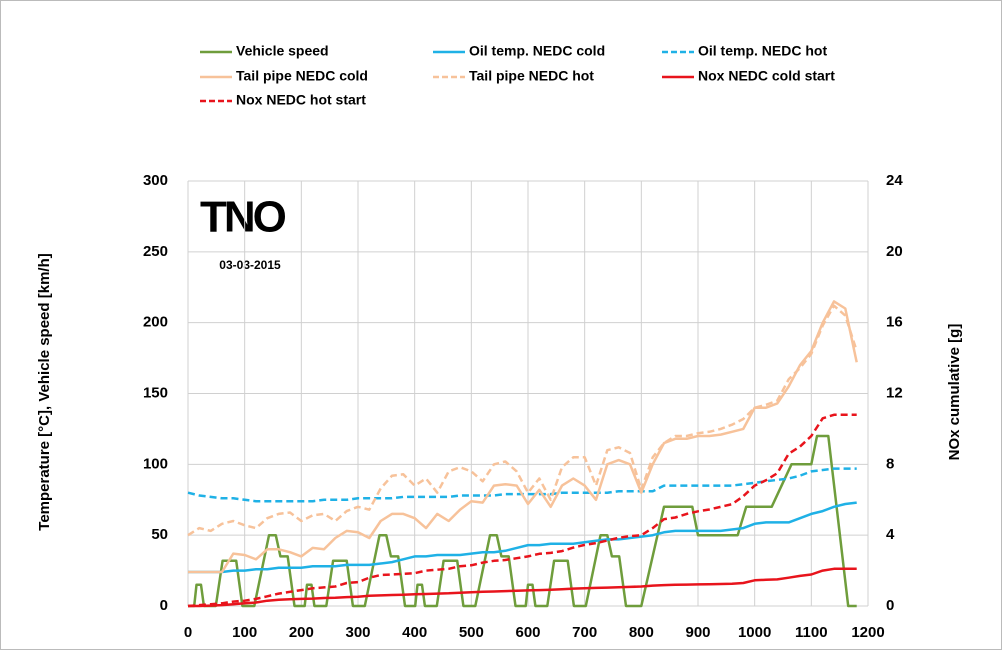 The width and height of the screenshot is (1002, 650). Describe the element at coordinates (894, 251) in the screenshot. I see `y2-tick-label: 20` at that location.